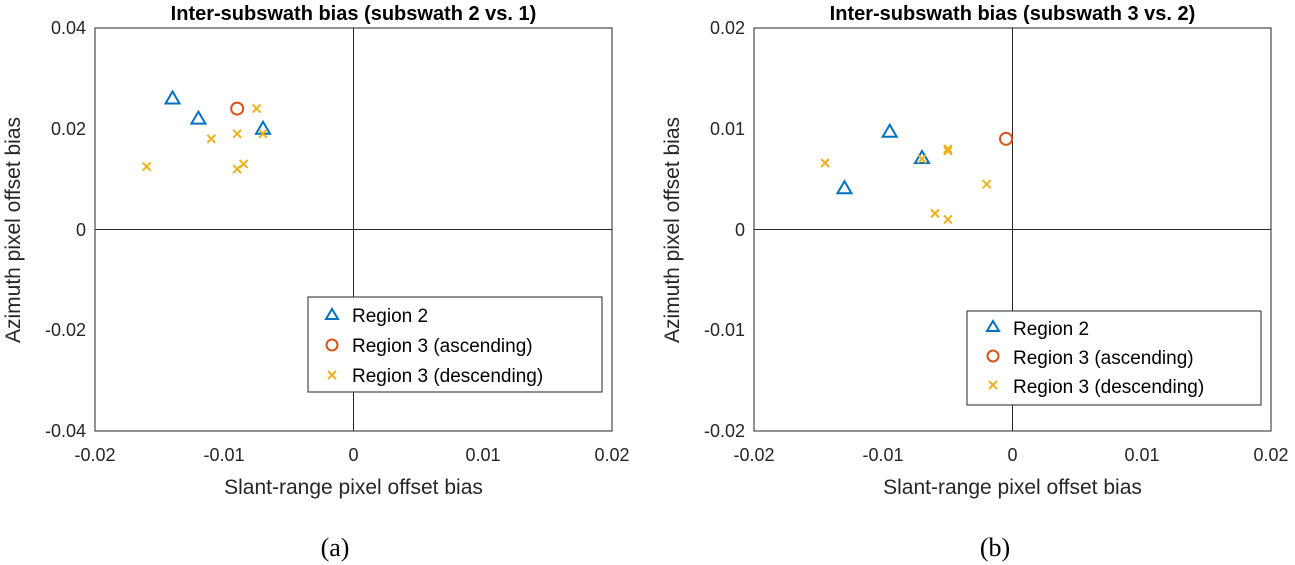 Image resolution: width=1295 pixels, height=565 pixels. I want to click on x-tick-label-a-0: -0.02, so click(94, 455).